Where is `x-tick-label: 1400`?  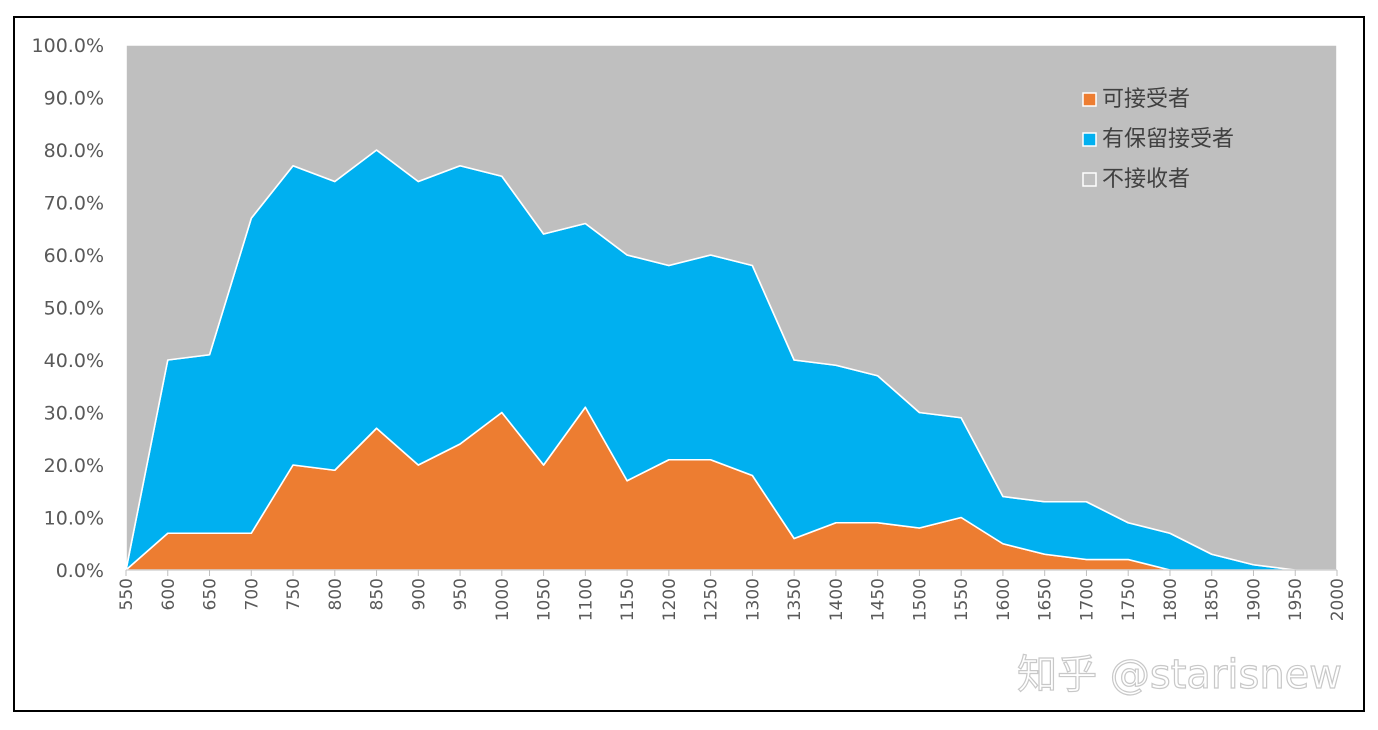 x-tick-label: 1400 is located at coordinates (837, 599).